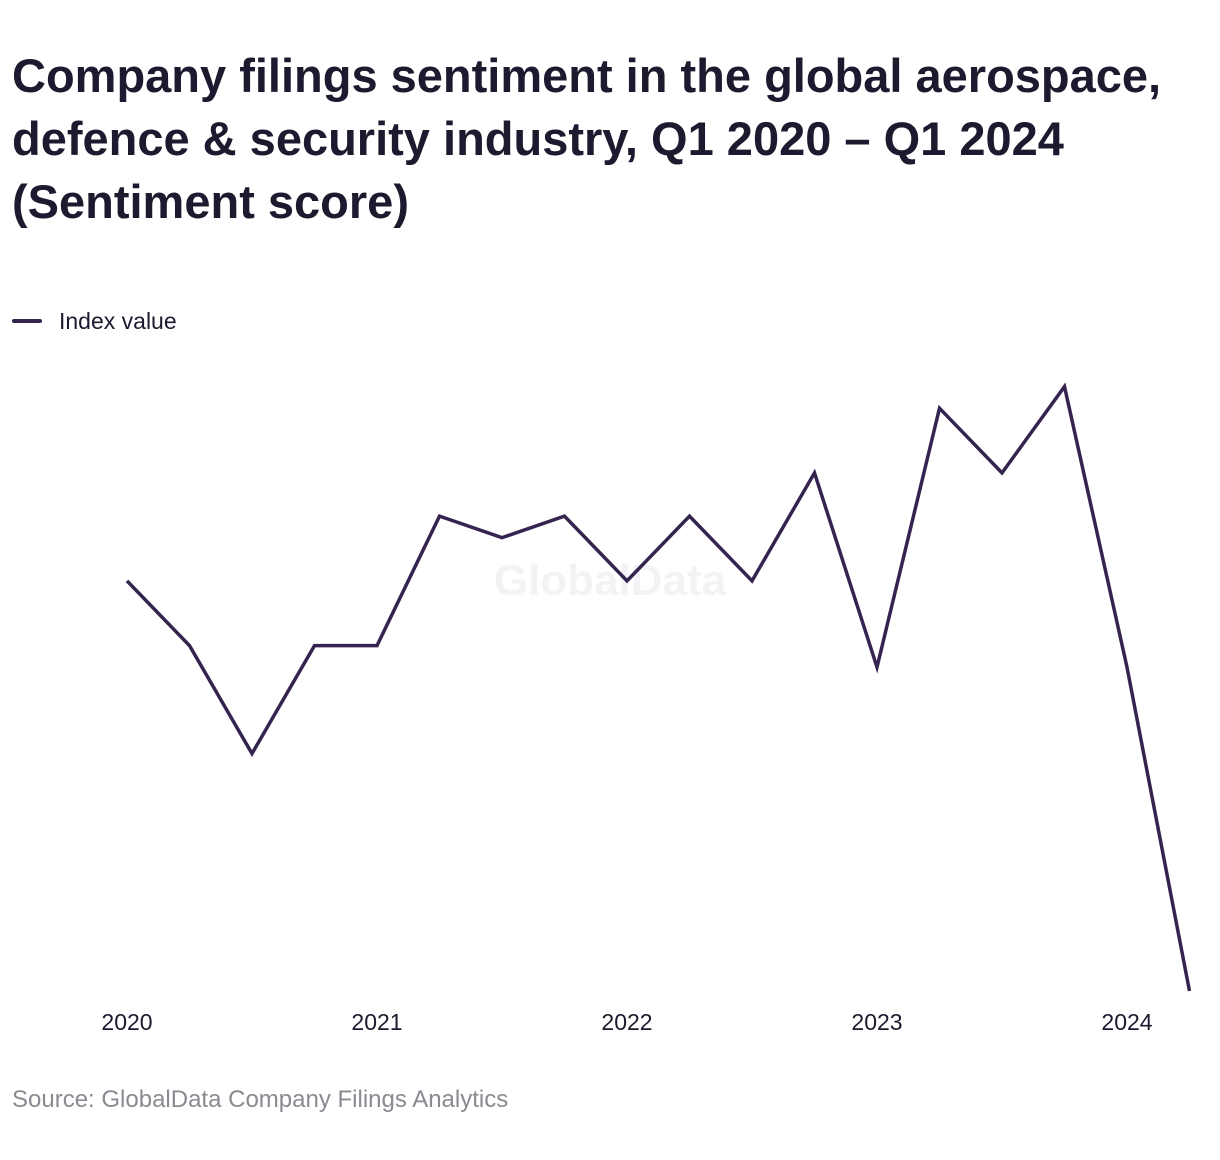  Describe the element at coordinates (1065, 387) in the screenshot. I see `data-point-q4-2023` at that location.